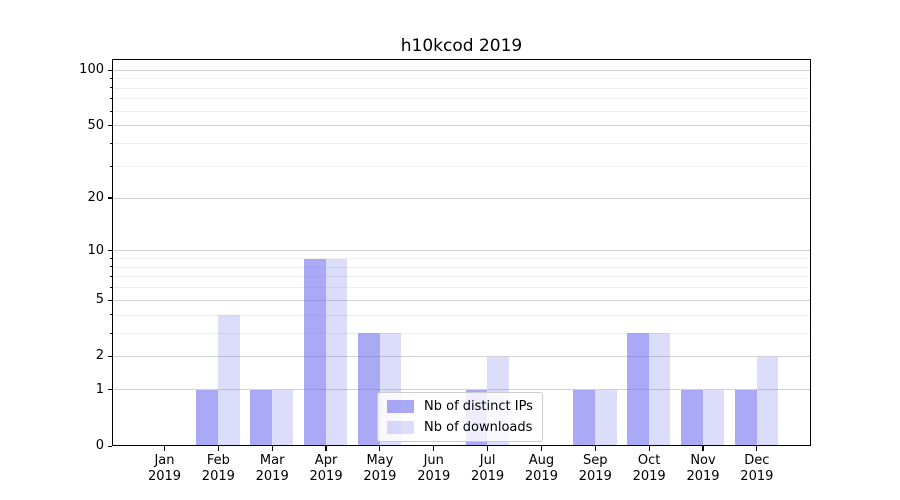 The width and height of the screenshot is (900, 500). I want to click on x-tick-label: Jul 2019, so click(488, 468).